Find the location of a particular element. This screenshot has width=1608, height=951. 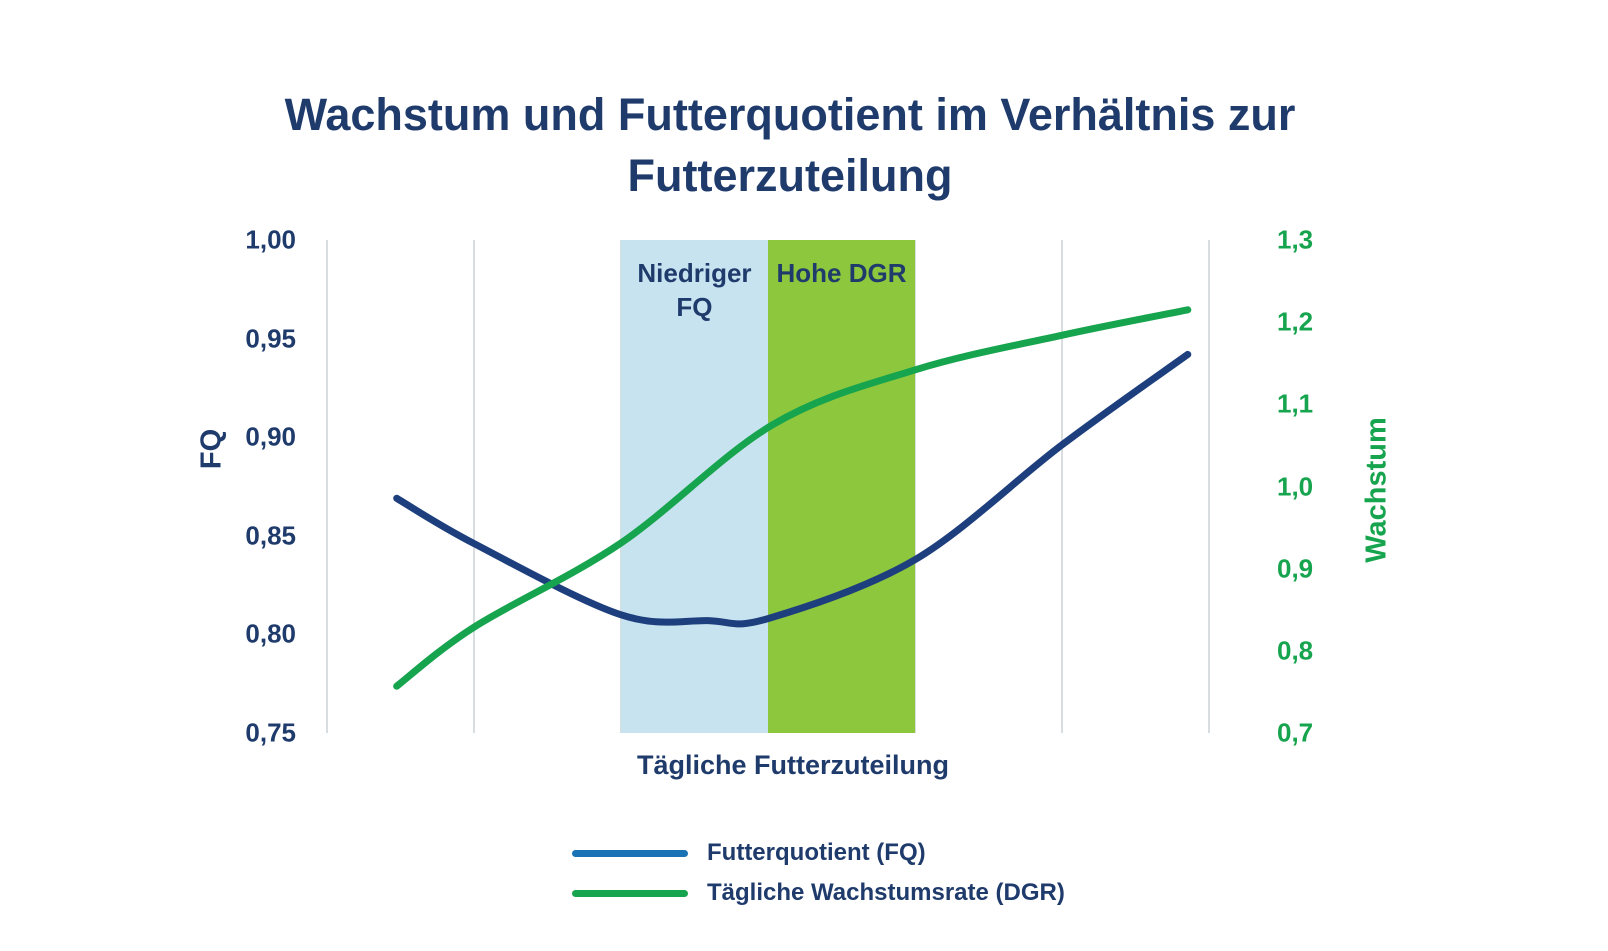

legend-item-dgr: Tägliche Wachstumsrate (DGR) is located at coordinates (818, 892).